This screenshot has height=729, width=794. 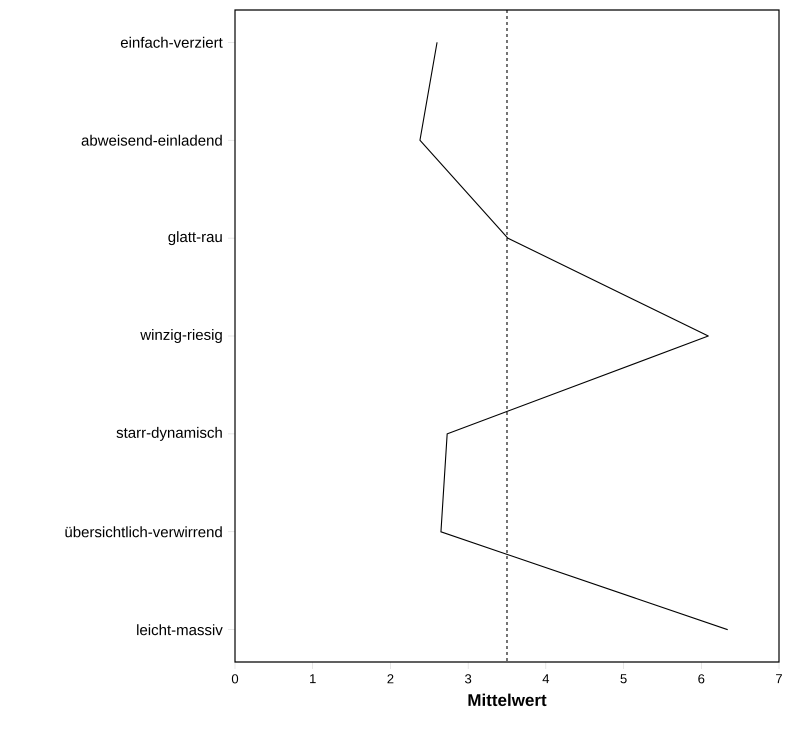 I want to click on x-axis-title: Mittelwert, so click(x=507, y=700).